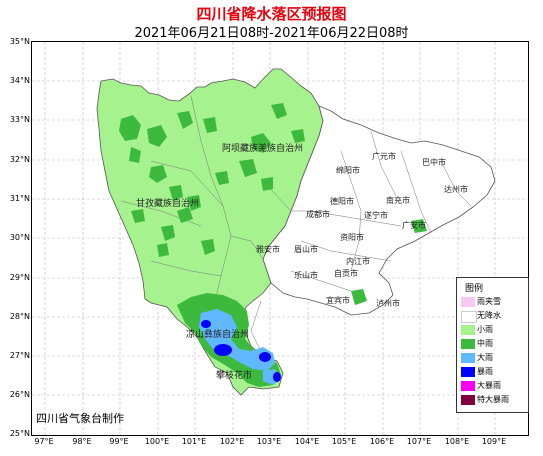 This screenshot has width=543, height=456. Describe the element at coordinates (271, 14) in the screenshot. I see `map-title: 四川省降水落区预报图` at that location.